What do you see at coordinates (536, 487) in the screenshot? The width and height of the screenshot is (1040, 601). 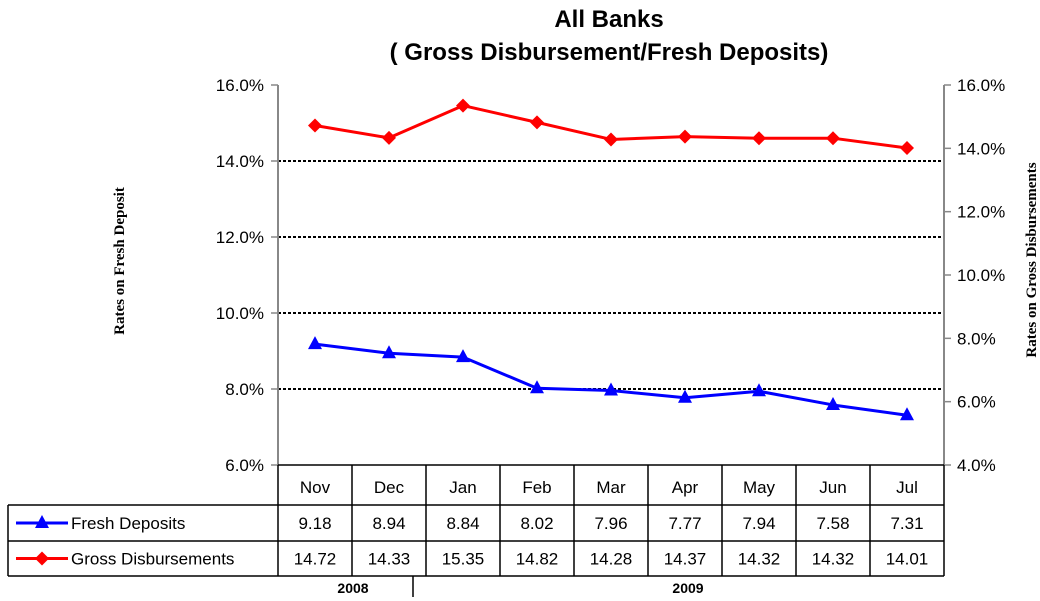 I see `x-tick-label: Feb` at bounding box center [536, 487].